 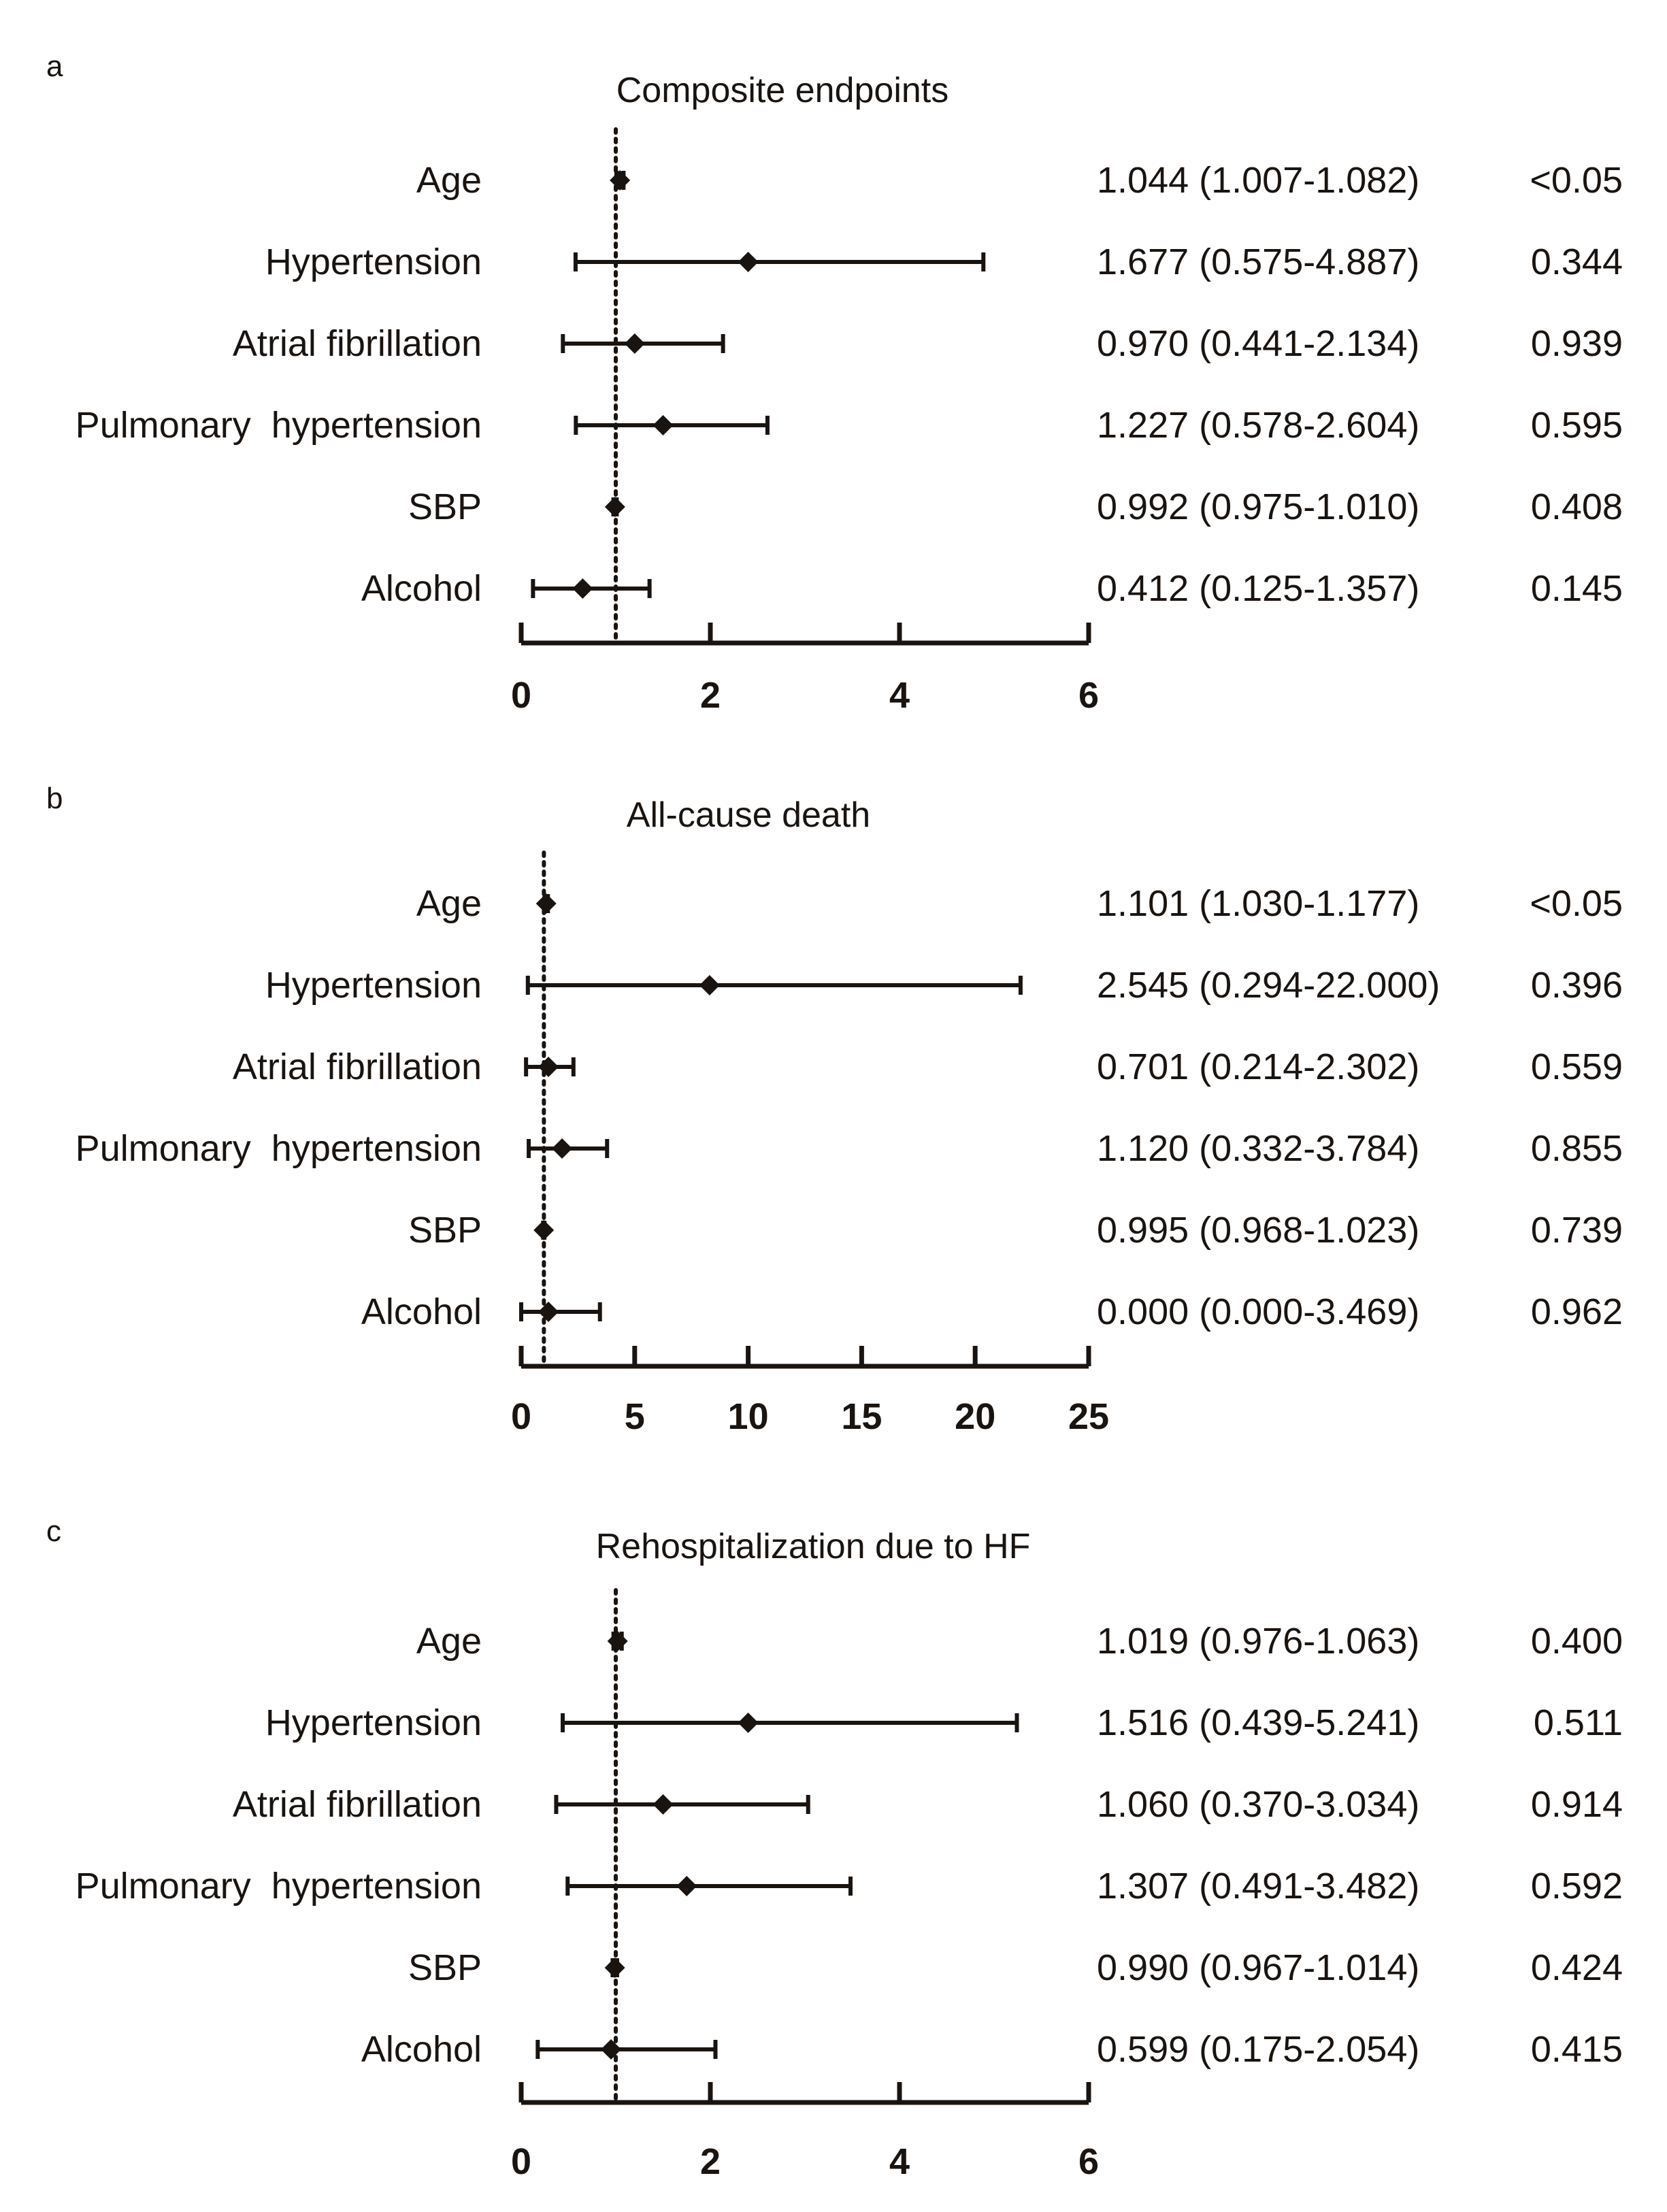 I want to click on p-value-text: 0.739, so click(x=1577, y=1230).